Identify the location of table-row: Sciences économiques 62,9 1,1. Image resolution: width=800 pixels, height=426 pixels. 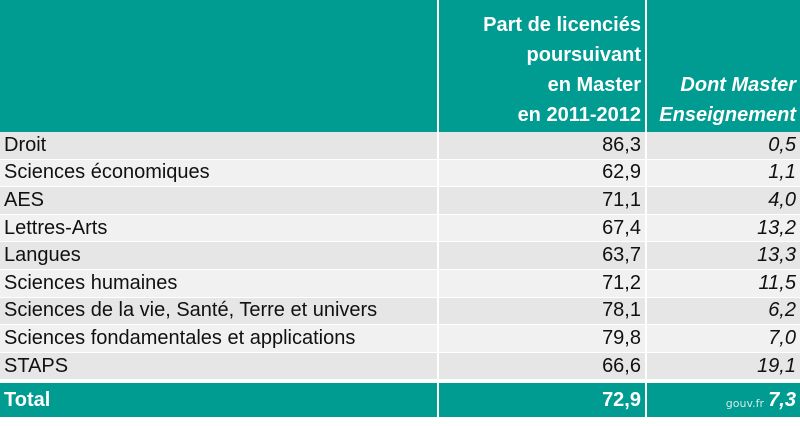
(400, 173).